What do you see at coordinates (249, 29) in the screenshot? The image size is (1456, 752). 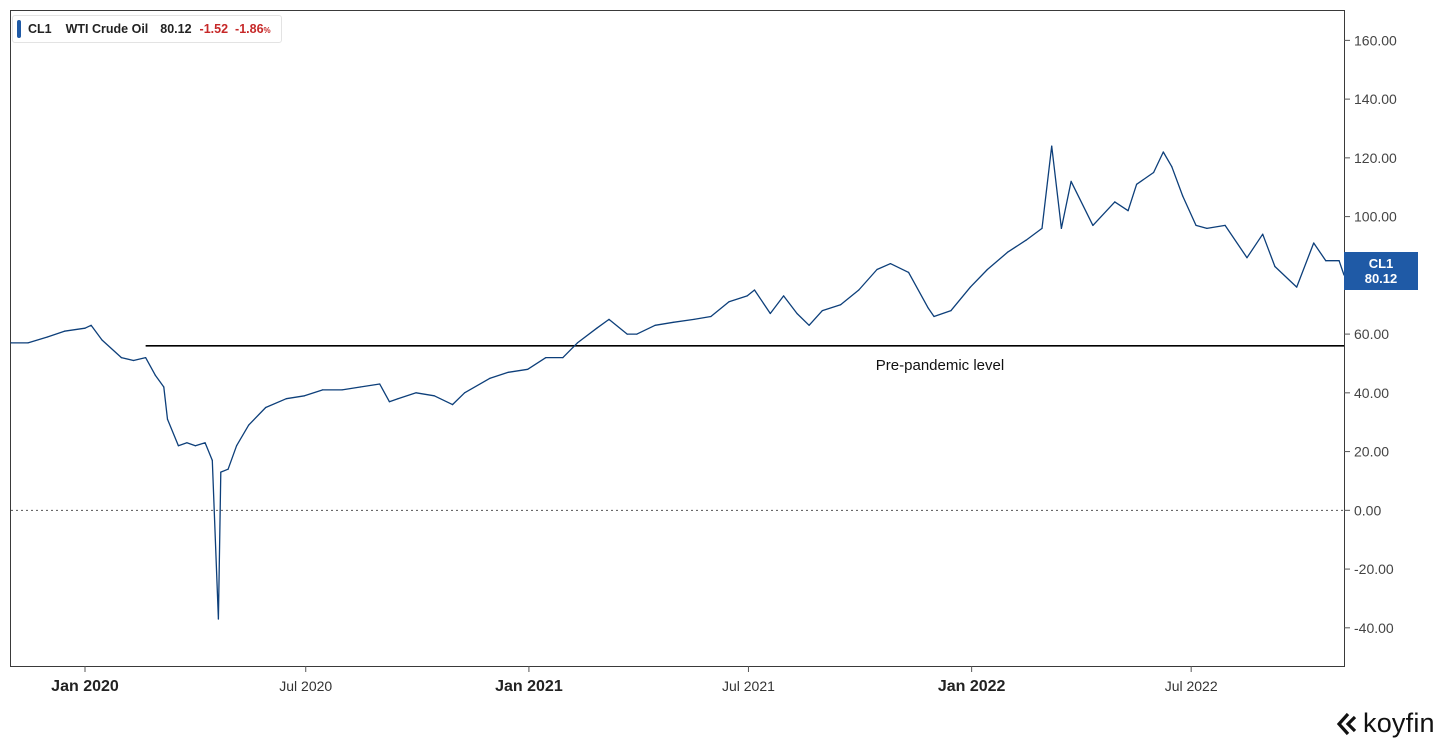 I see `legend-change-pct-value: -1.86` at bounding box center [249, 29].